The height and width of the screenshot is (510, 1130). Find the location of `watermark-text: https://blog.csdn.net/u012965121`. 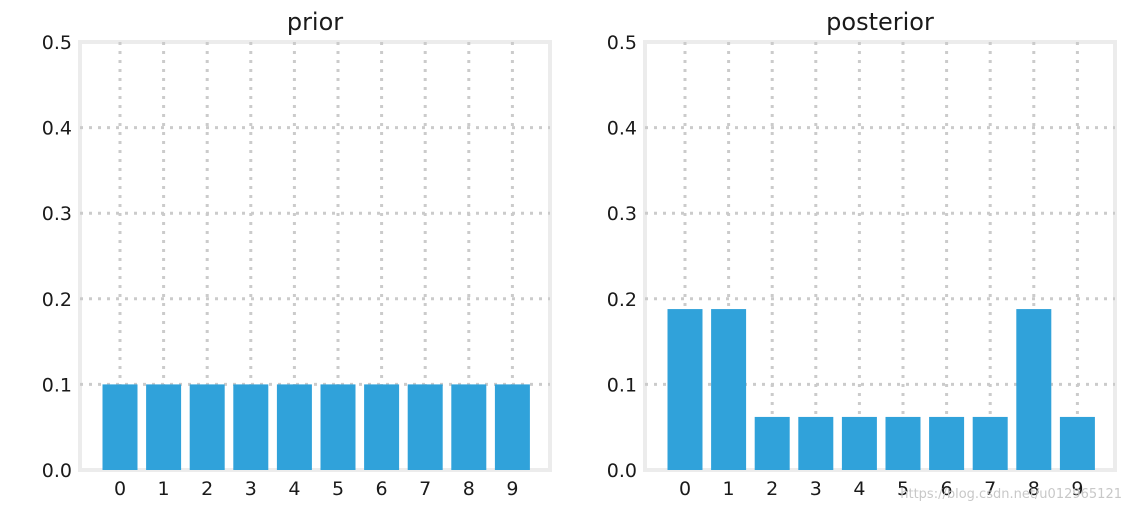

watermark-text: https://blog.csdn.net/u012965121 is located at coordinates (1011, 494).